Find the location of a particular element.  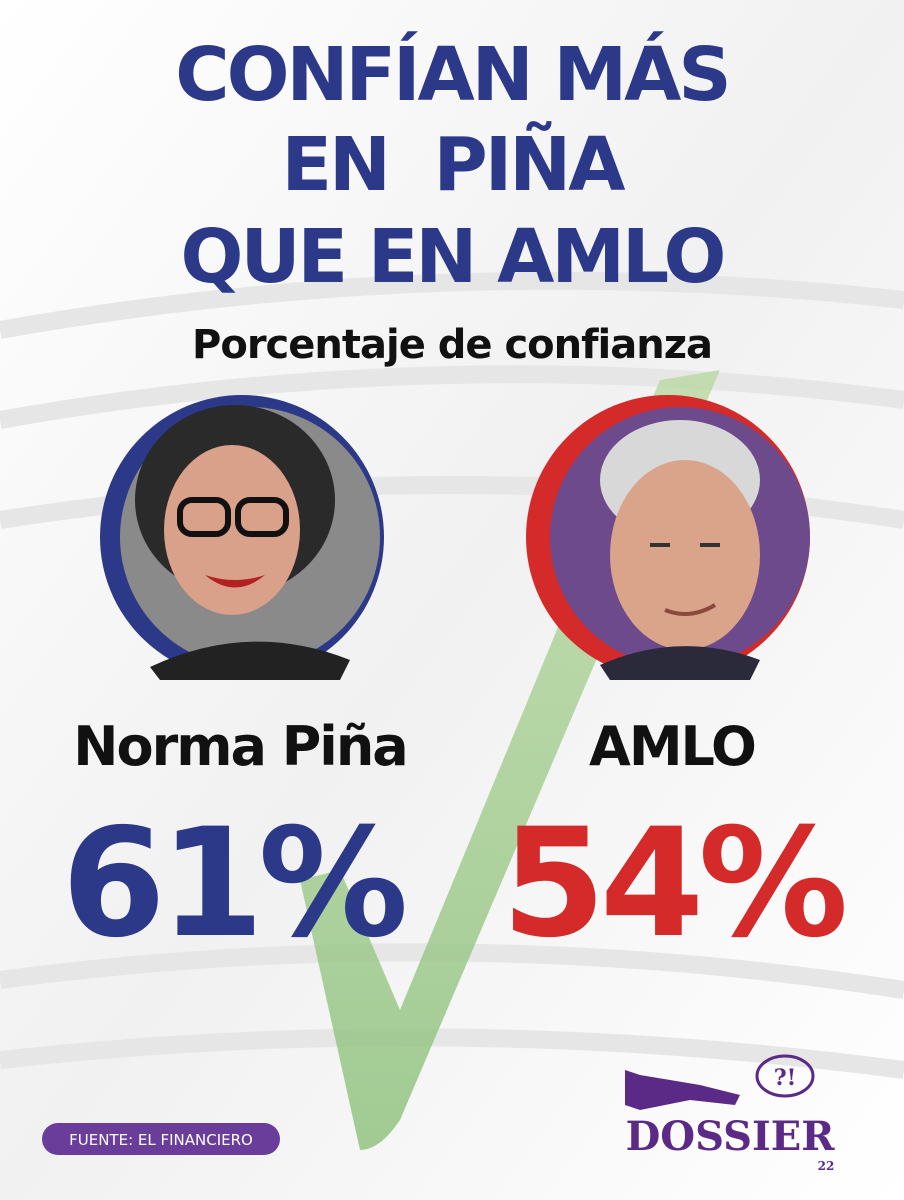

person-name: AMLO is located at coordinates (672, 746).